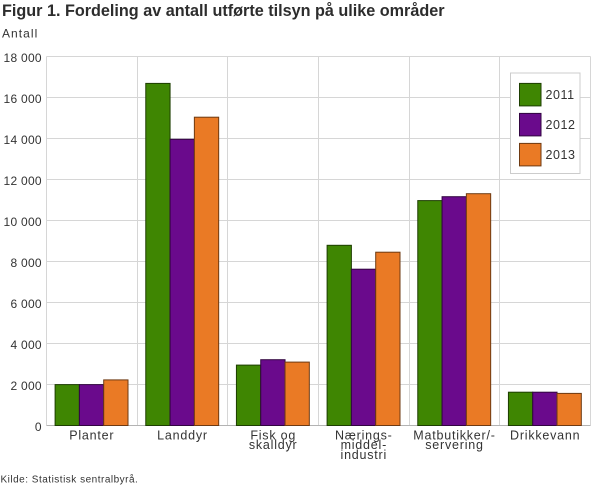 This screenshot has width=610, height=493. Describe the element at coordinates (561, 155) in the screenshot. I see `svg-text: 2013` at that location.